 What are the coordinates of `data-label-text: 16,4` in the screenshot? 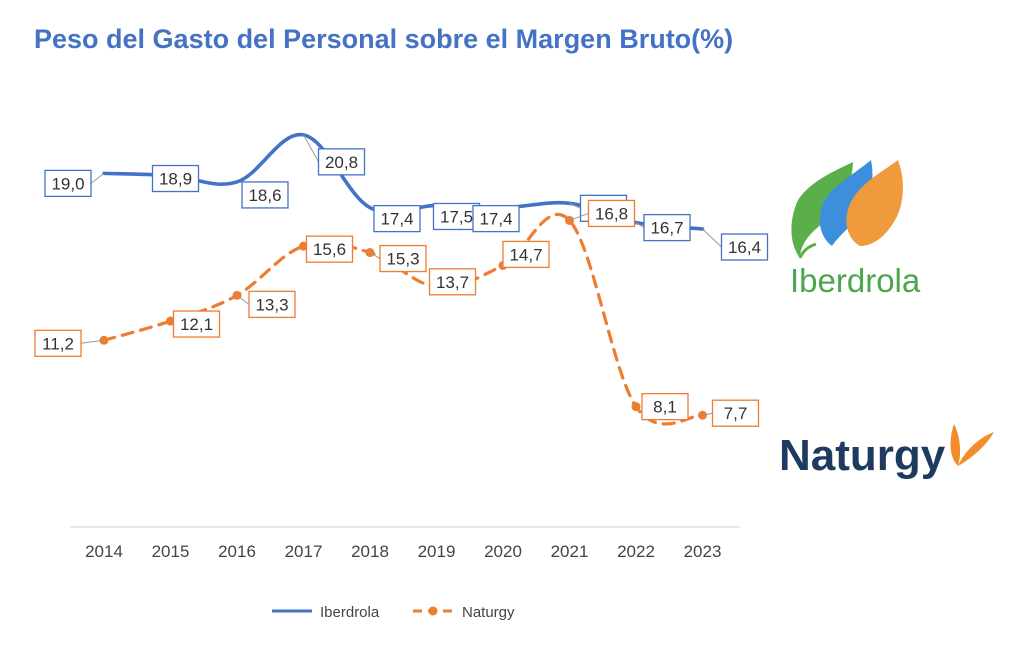 It's located at (744, 247).